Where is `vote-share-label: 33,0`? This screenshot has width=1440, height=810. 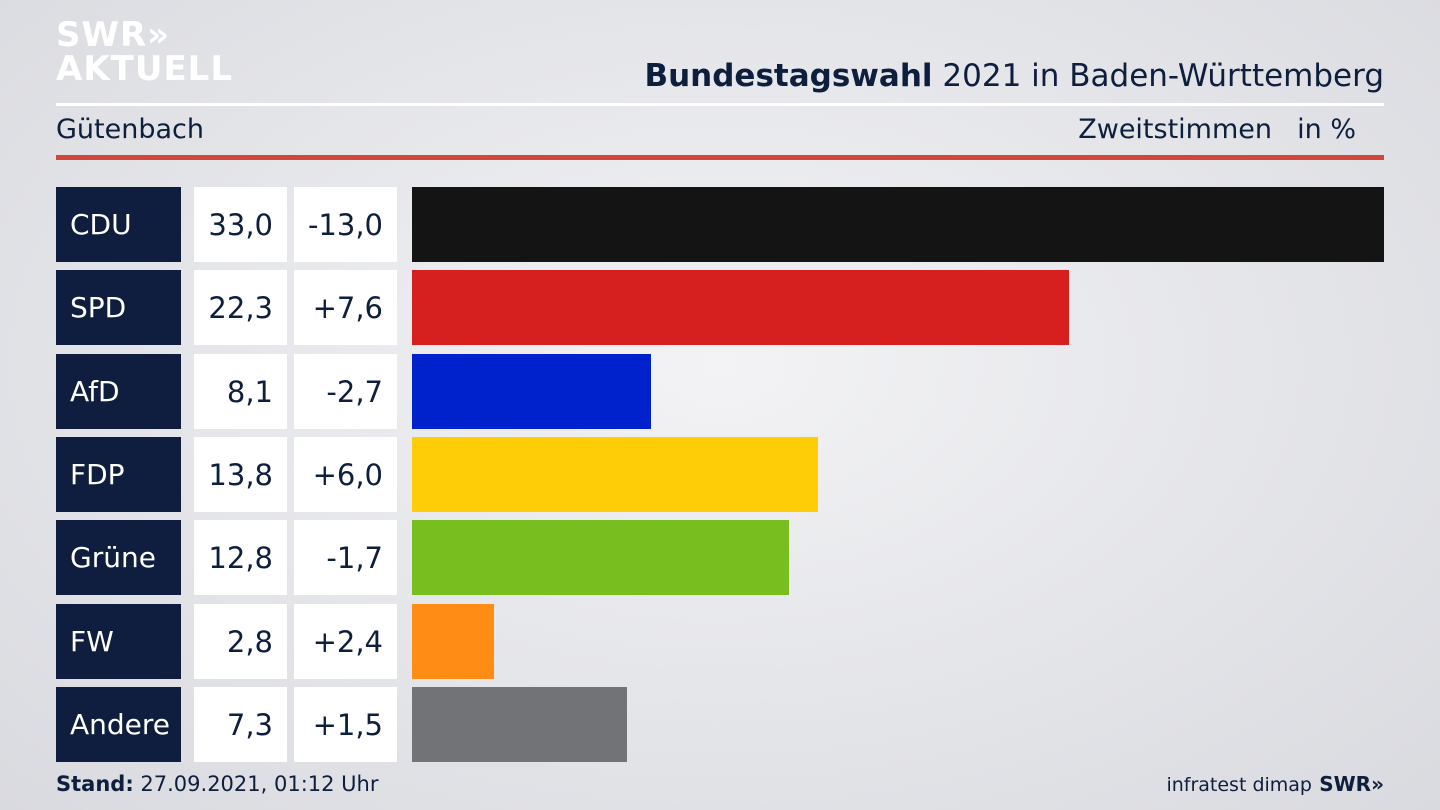 vote-share-label: 33,0 is located at coordinates (240, 224).